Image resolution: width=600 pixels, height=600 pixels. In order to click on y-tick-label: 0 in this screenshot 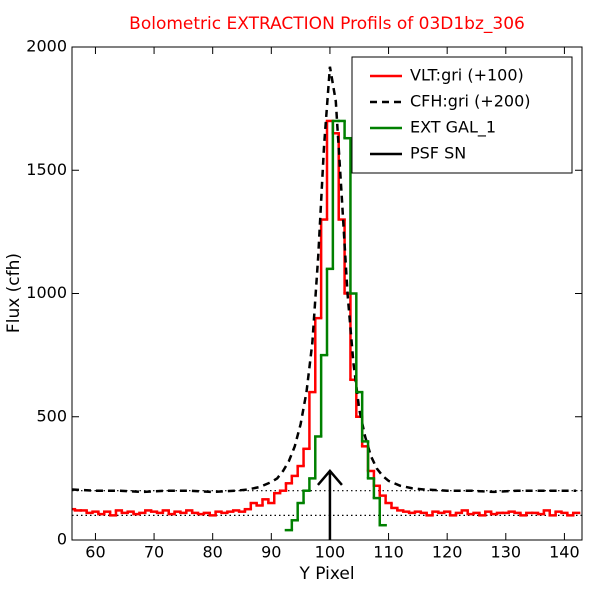, I will do `click(62, 539)`.